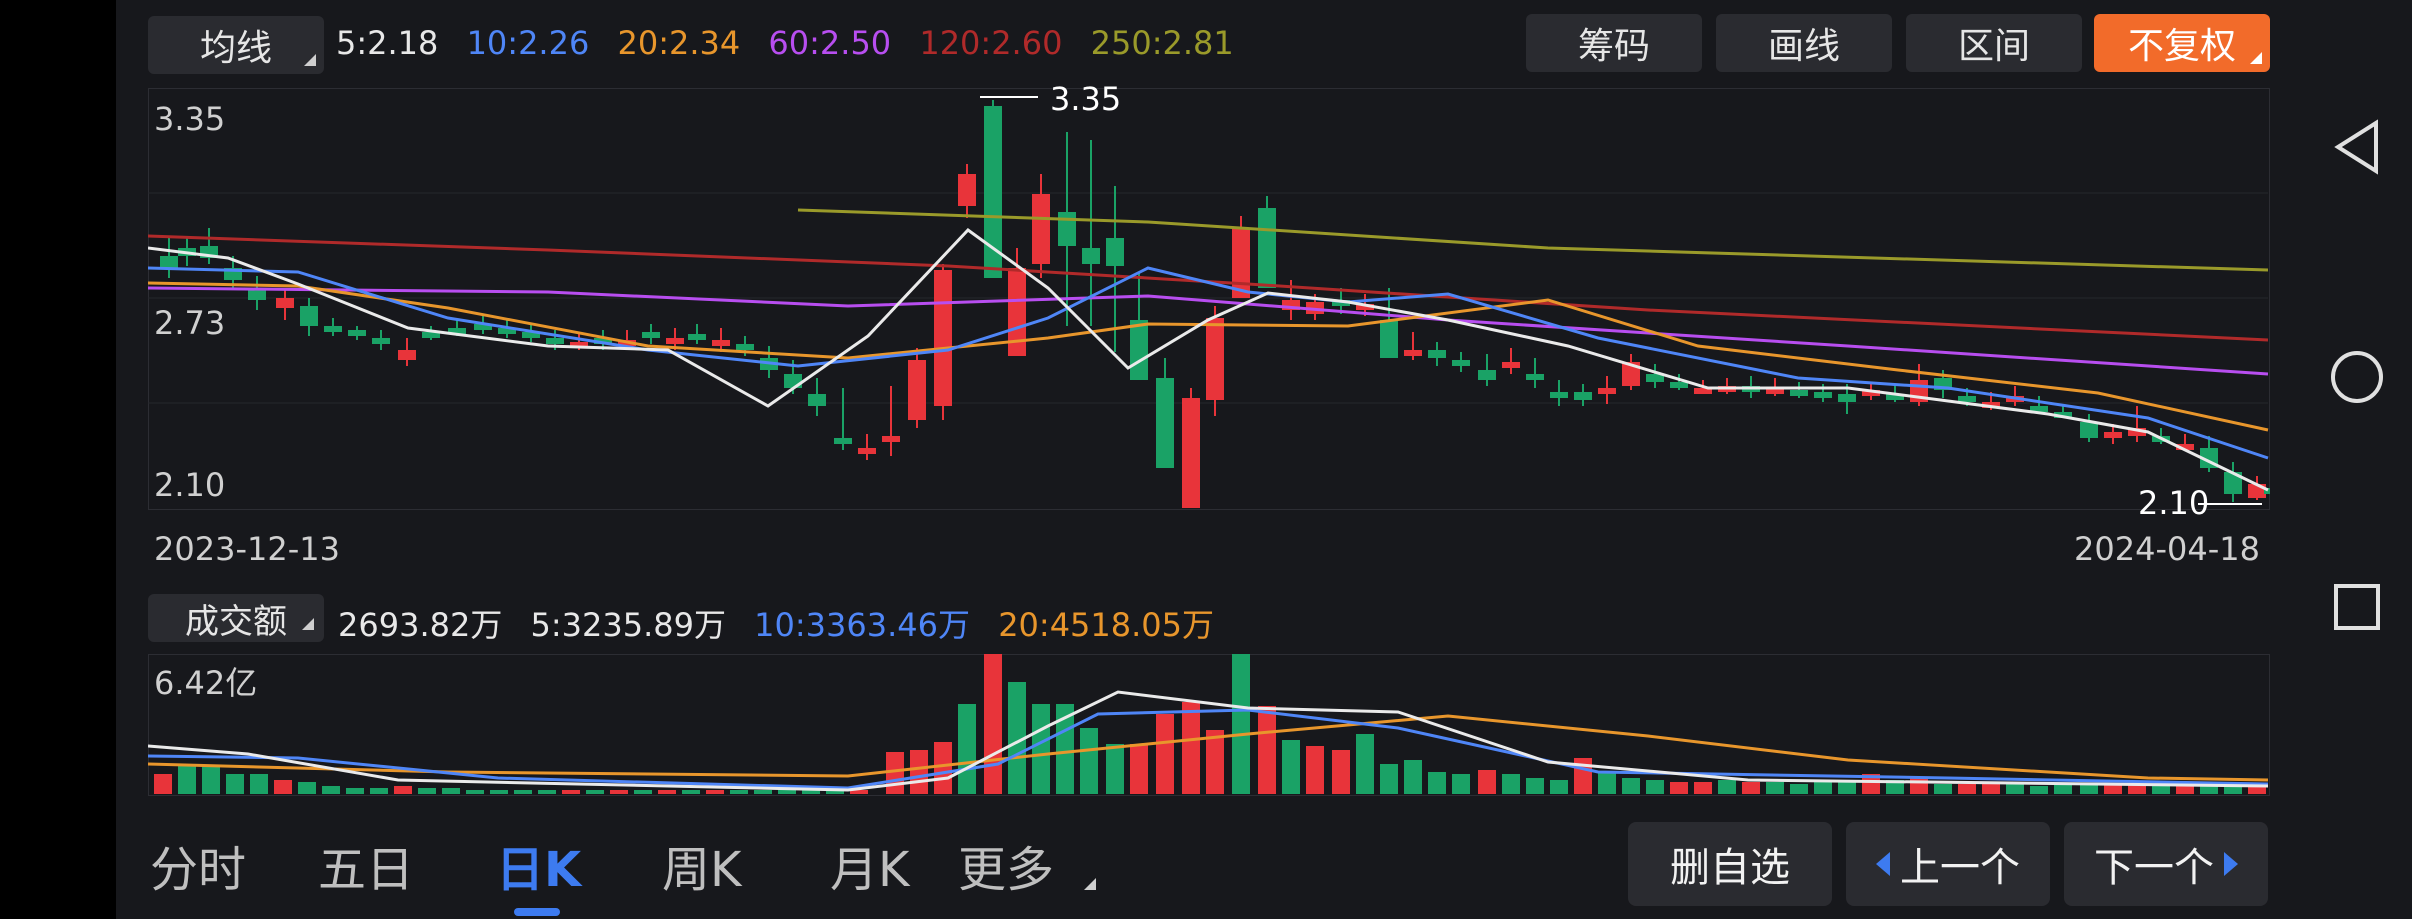  I want to click on next-stock-button: 下一个, so click(2166, 864).